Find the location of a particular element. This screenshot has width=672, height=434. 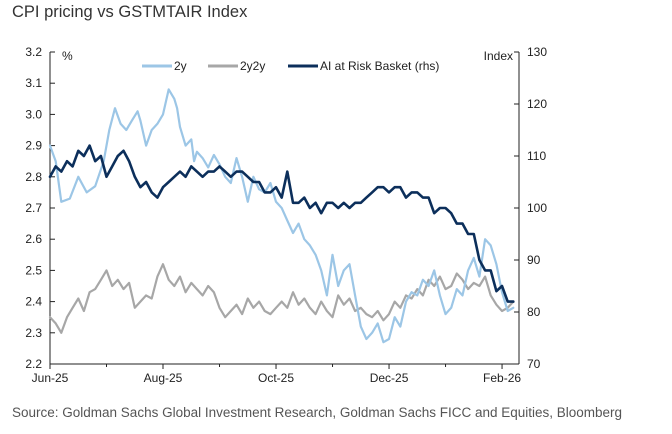

x-tick-label: Aug-25 is located at coordinates (163, 378).